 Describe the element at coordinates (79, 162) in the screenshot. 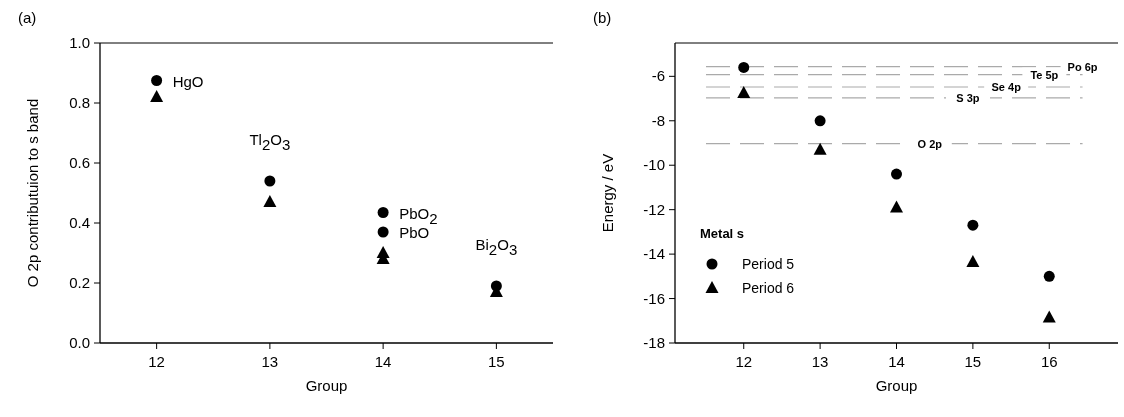

I see `y-tick-label: 0.6` at that location.